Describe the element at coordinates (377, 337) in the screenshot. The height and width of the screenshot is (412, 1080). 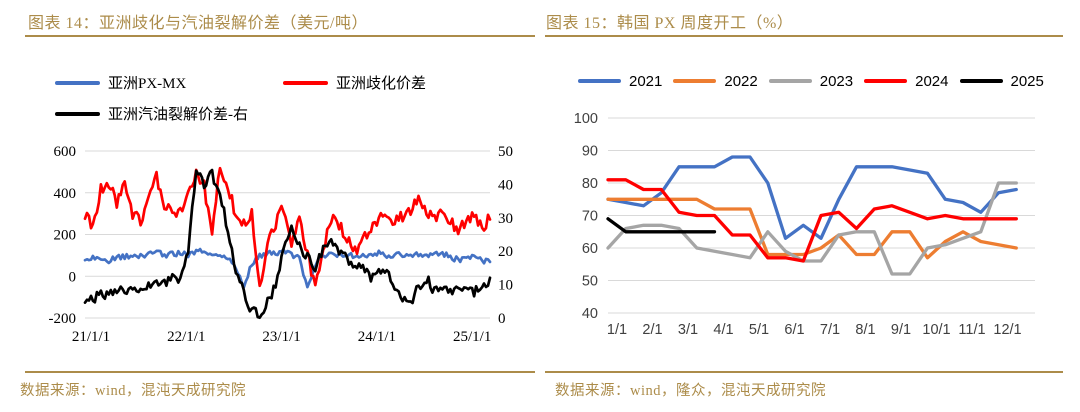
I see `x-tick-label: 24/1/1` at that location.